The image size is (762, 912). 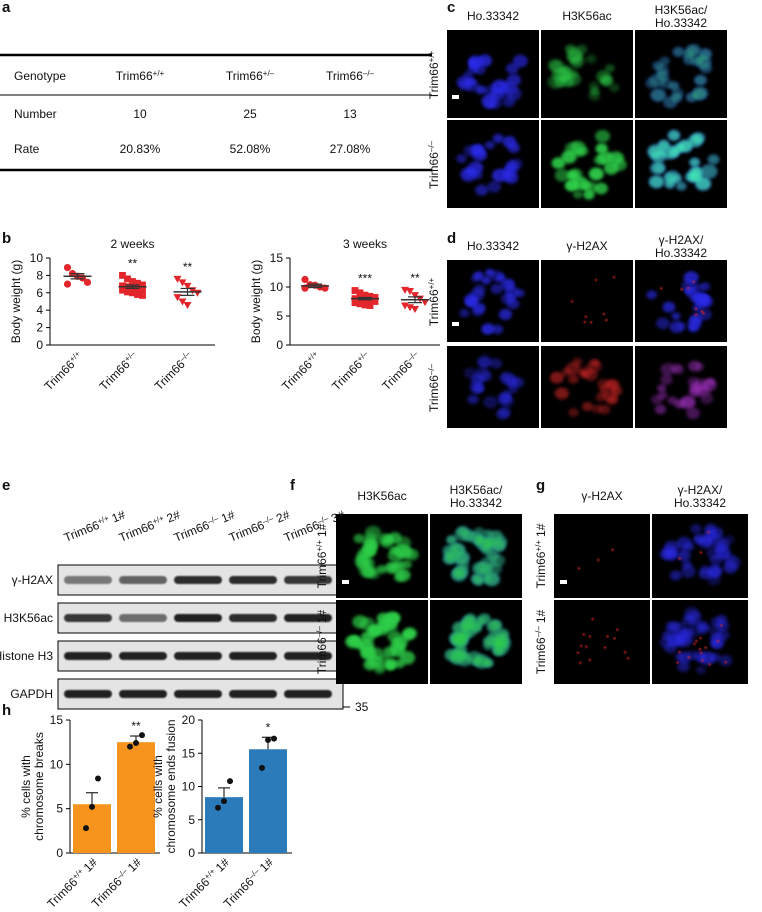 What do you see at coordinates (601, 496) in the screenshot?
I see `column-header: γ-H2AX` at bounding box center [601, 496].